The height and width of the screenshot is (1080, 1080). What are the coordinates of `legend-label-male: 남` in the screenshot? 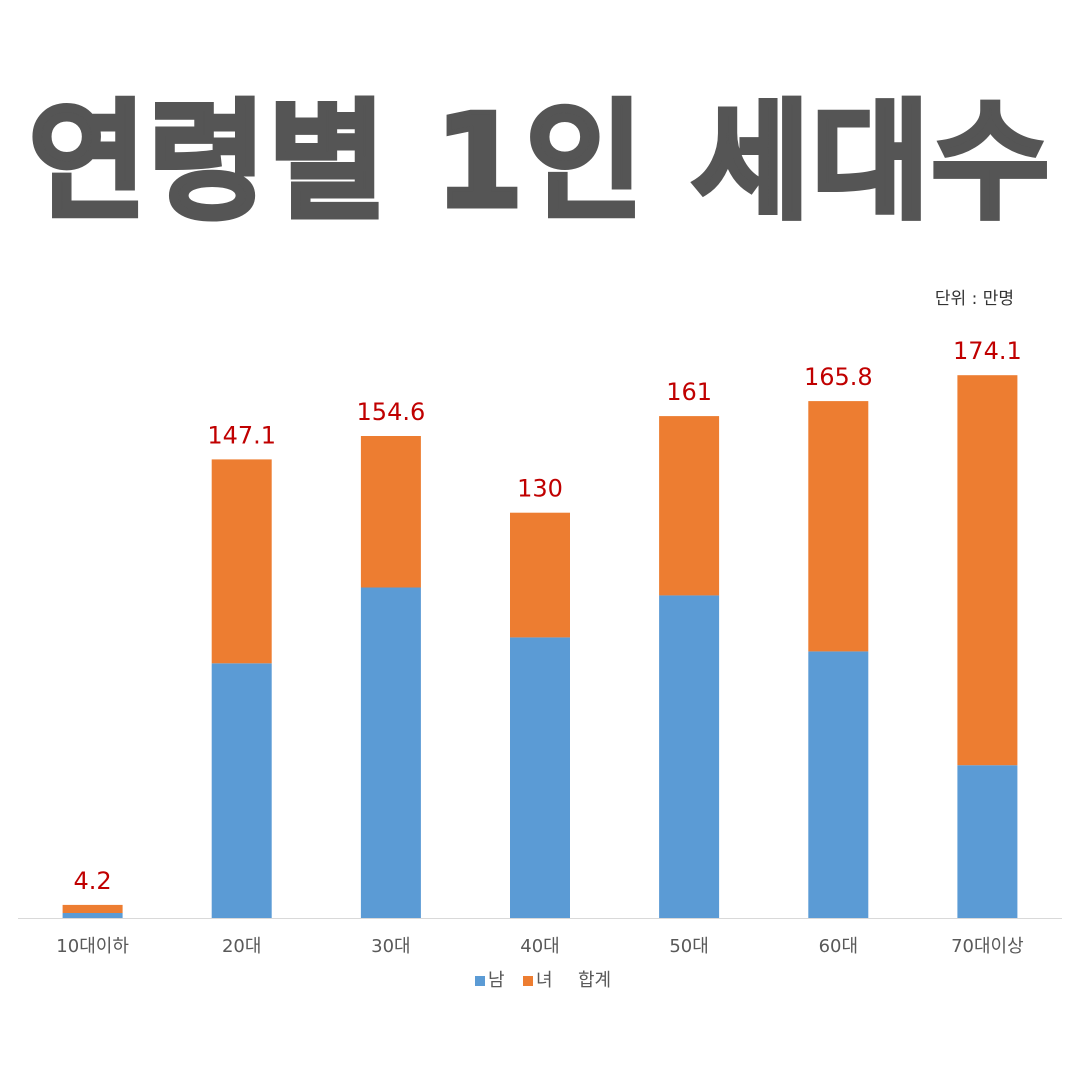 It's located at (496, 980).